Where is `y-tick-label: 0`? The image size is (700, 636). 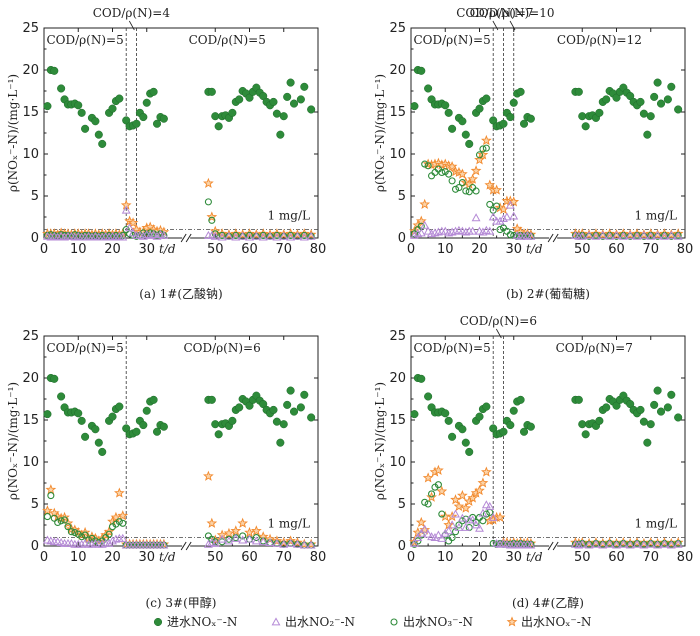 y-tick-label: 0 is located at coordinates (402, 546).